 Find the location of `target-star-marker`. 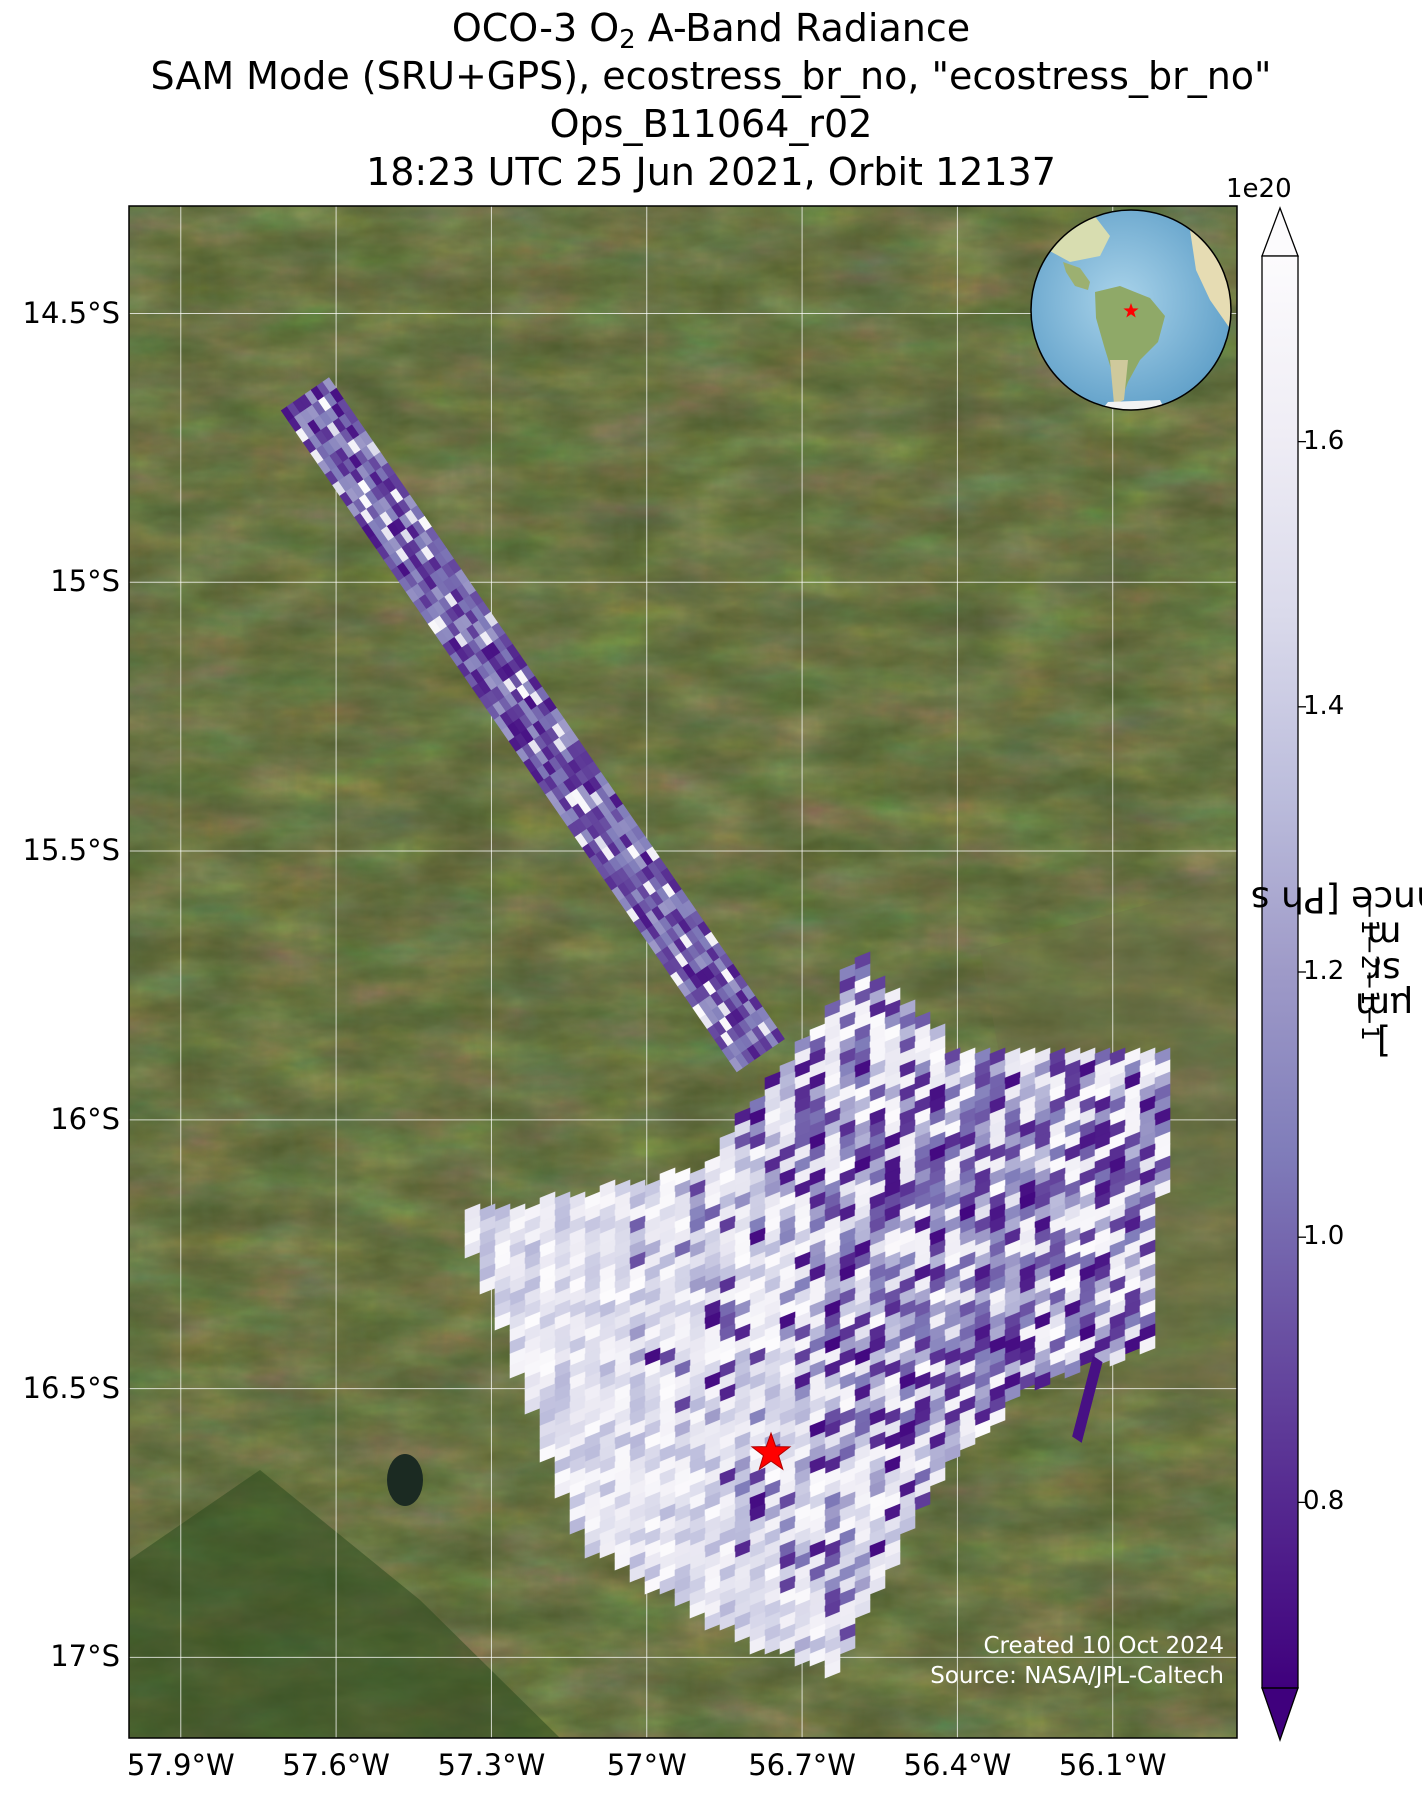

target-star-marker is located at coordinates (771, 1451).